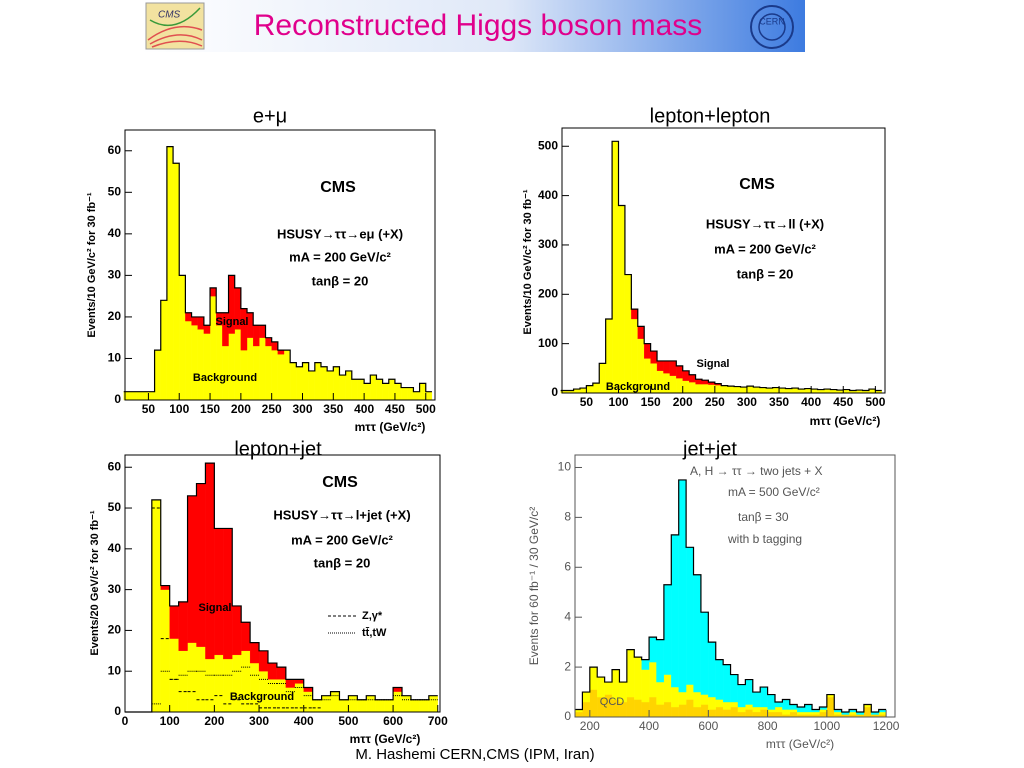 Image resolution: width=1024 pixels, height=768 pixels. Describe the element at coordinates (765, 223) in the screenshot. I see `annotation: HSUSY→ττ→ll (+X)` at that location.